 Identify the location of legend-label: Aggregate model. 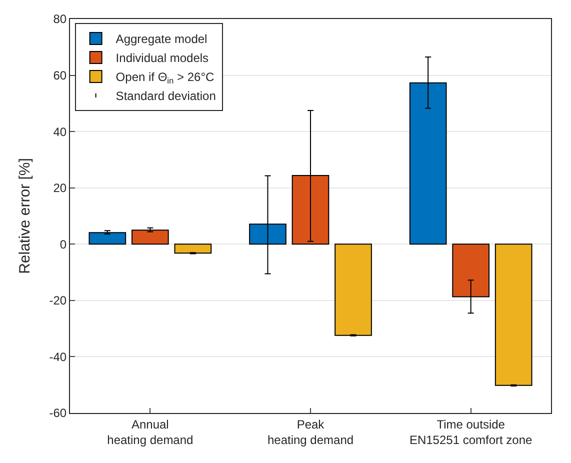
(162, 39).